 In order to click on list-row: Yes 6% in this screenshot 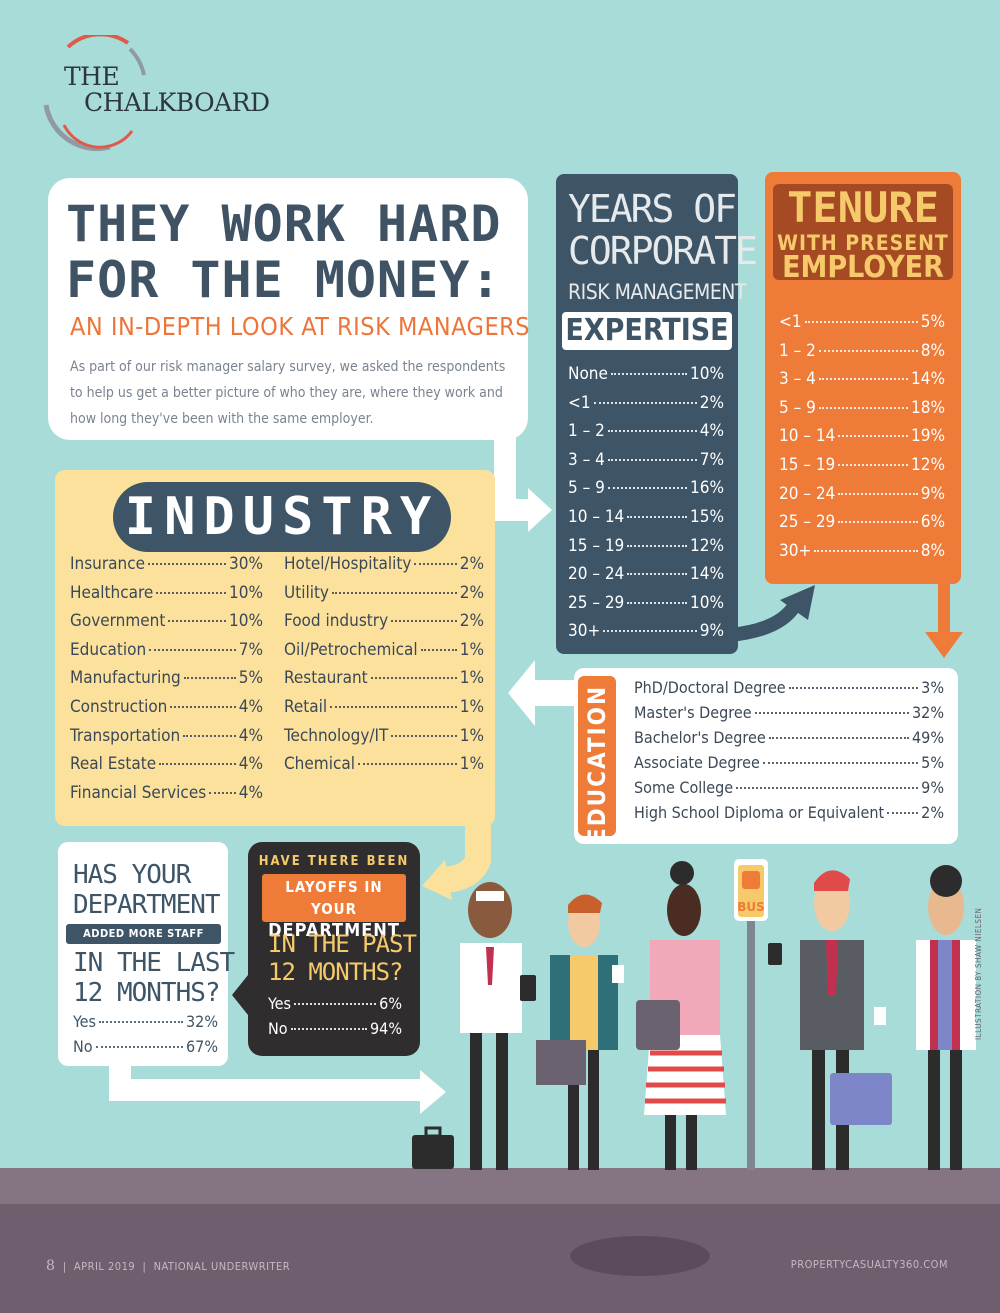, I will do `click(335, 1006)`.